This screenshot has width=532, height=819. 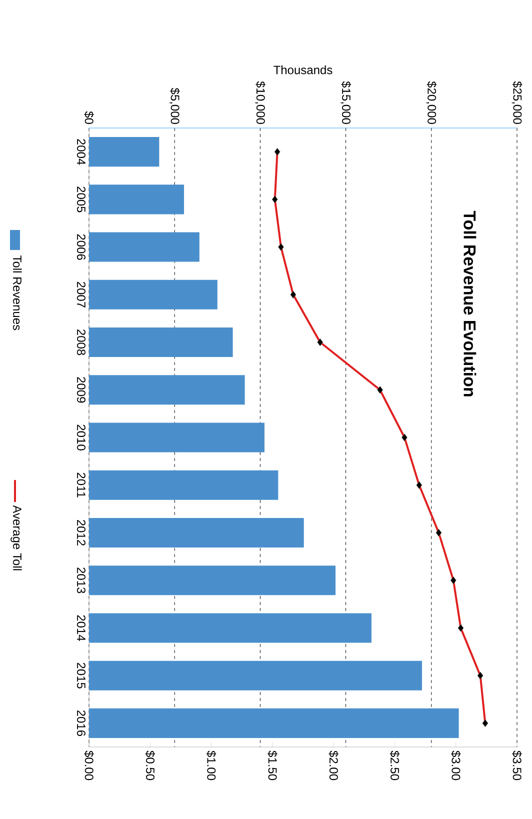 I want to click on x2-tick-label: $2.00, so click(x=333, y=765).